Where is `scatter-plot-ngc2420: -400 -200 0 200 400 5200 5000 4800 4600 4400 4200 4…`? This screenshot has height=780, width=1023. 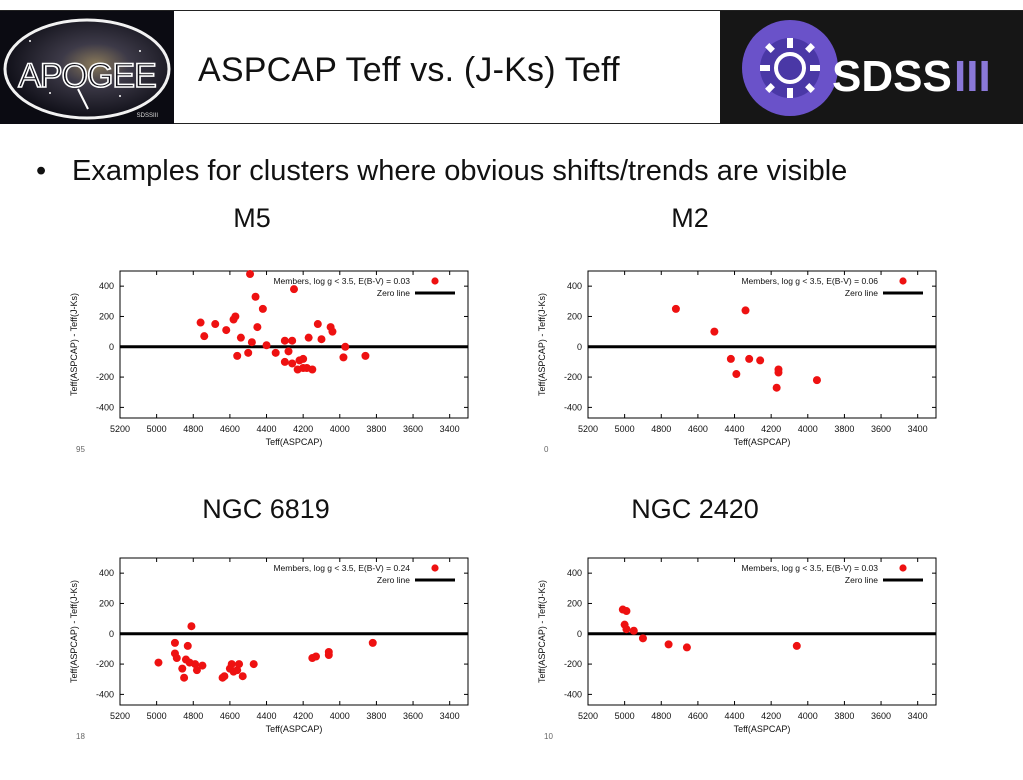
scatter-plot-ngc2420: -400 -200 0 200 400 5200 5000 4800 4600 4400 4200 4… is located at coordinates (737, 649).